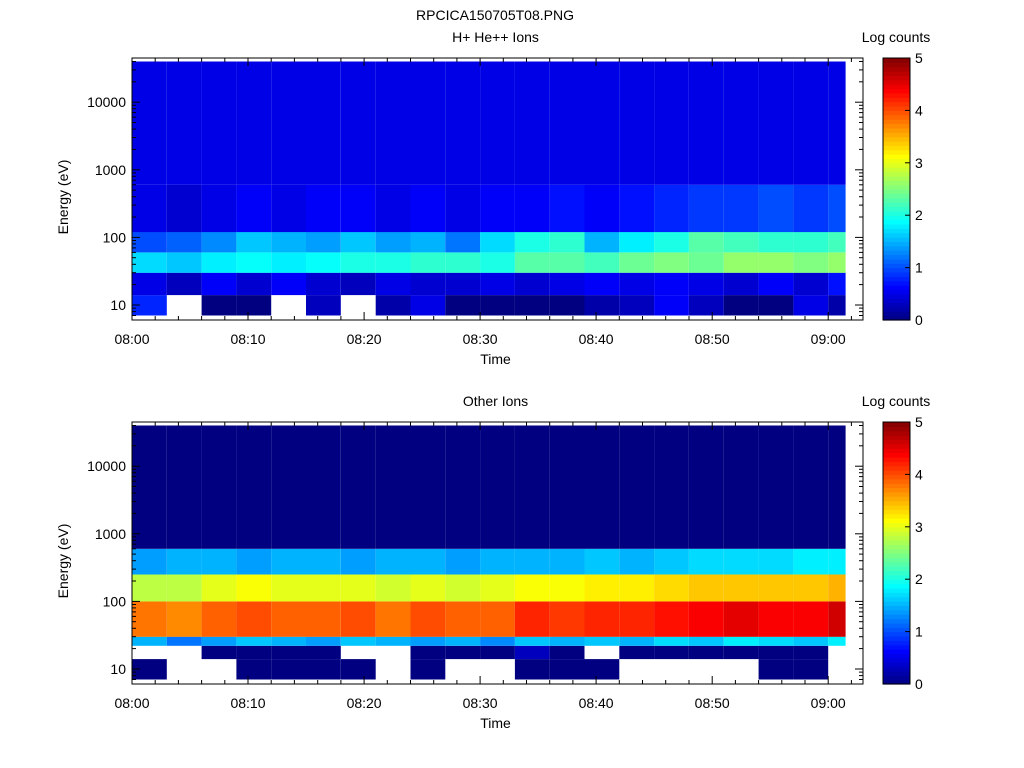 The width and height of the screenshot is (1024, 768). Describe the element at coordinates (828, 703) in the screenshot. I see `x-tick-label: 09:00` at that location.